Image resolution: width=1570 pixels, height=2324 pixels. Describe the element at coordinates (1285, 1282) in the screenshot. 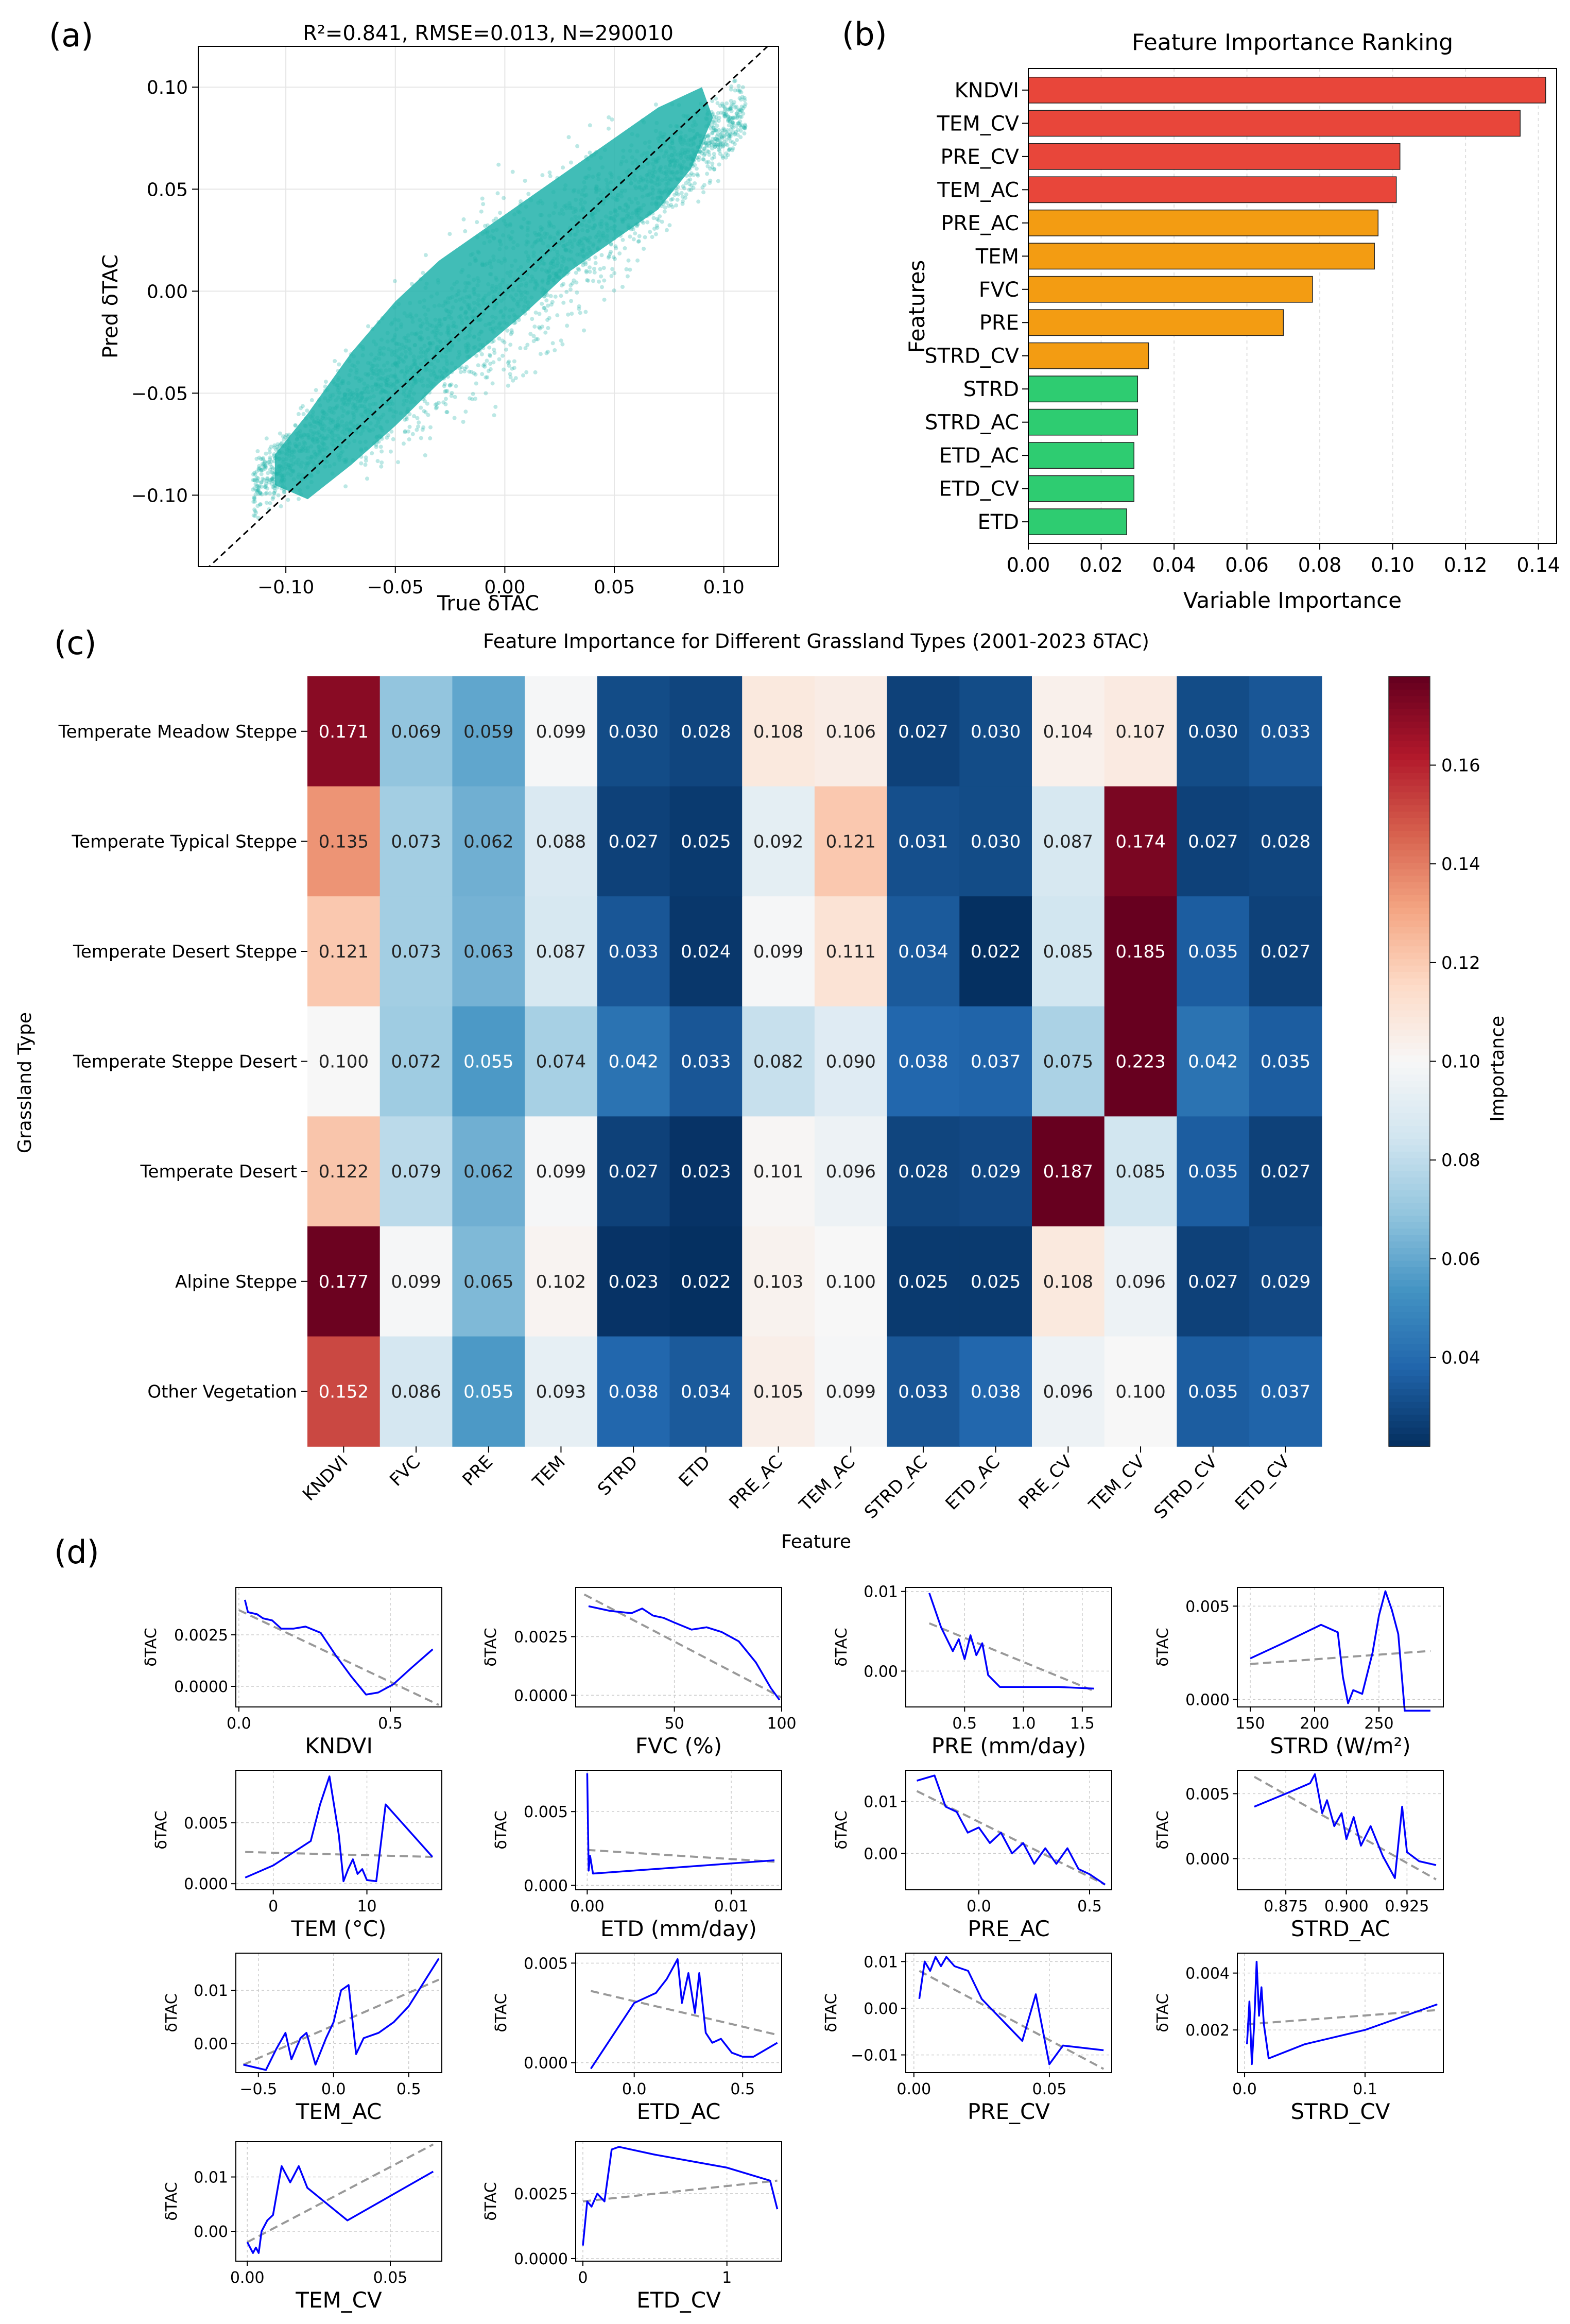

I see `heatmap-cell-value: 0.029` at that location.